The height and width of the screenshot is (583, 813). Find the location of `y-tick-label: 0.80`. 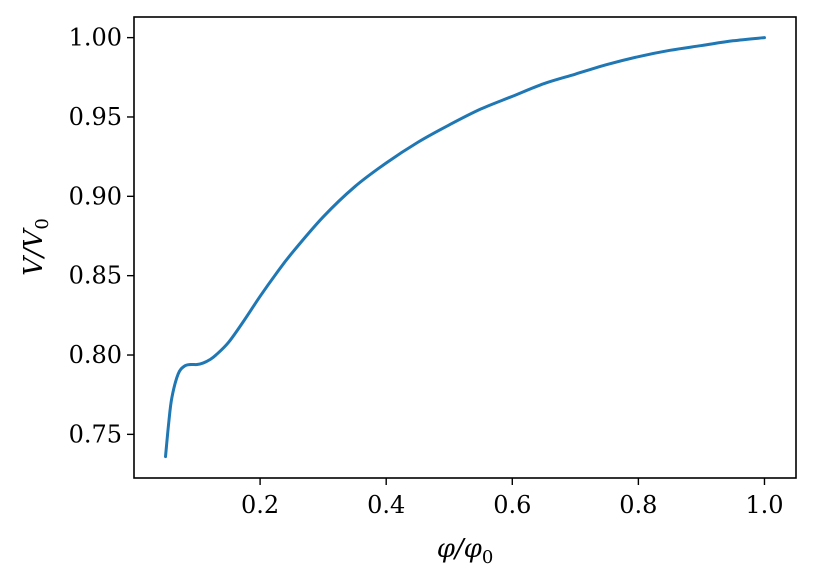

y-tick-label: 0.80 is located at coordinates (95, 355).